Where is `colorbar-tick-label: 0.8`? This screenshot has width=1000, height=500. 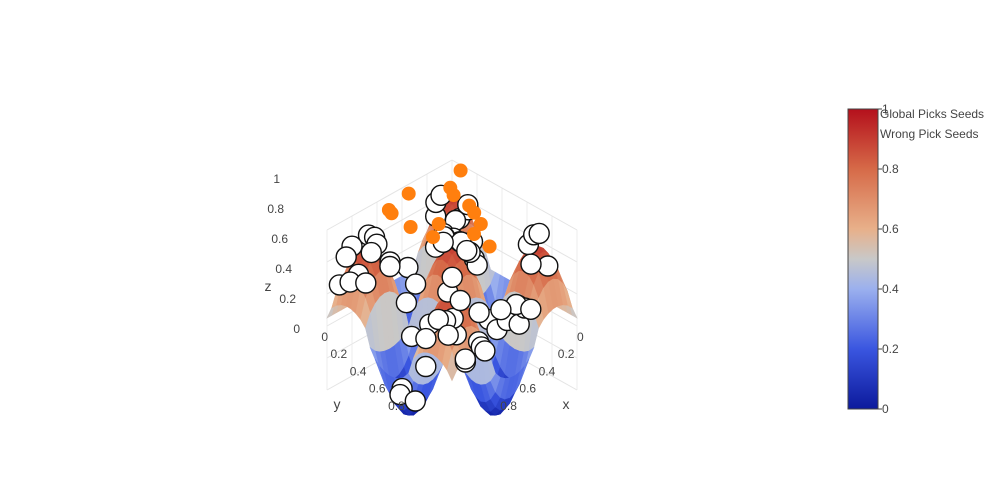
colorbar-tick-label: 0.8 is located at coordinates (890, 169).